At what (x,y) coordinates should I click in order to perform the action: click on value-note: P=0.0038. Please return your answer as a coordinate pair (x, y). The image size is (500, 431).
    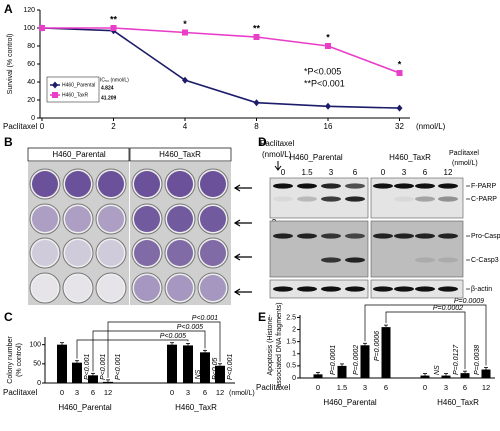
    Looking at the image, I should click on (477, 360).